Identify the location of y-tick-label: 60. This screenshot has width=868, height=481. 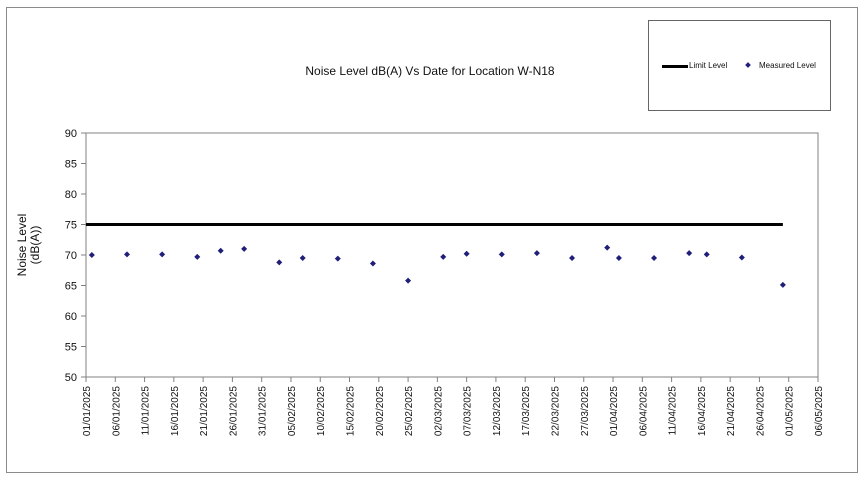
(71, 317).